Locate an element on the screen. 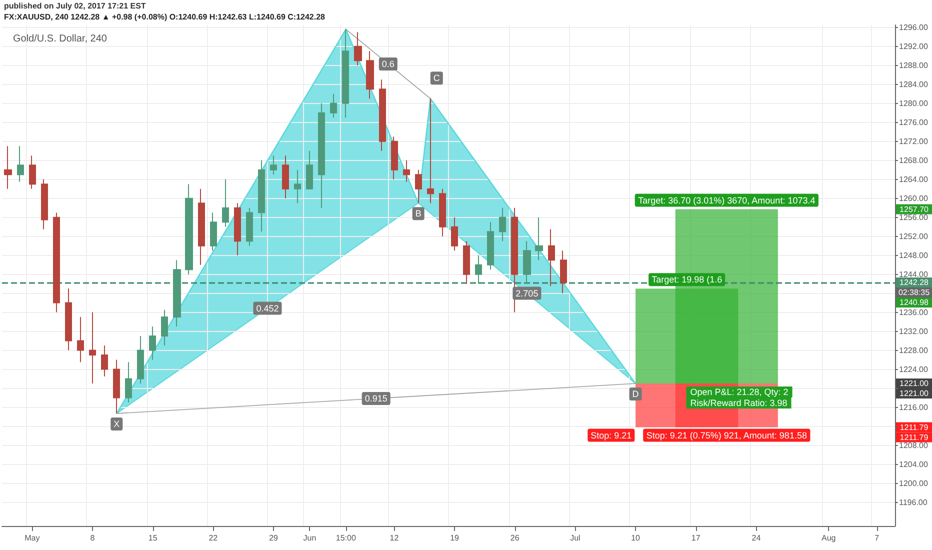 This screenshot has height=550, width=932. y-tick-label: 1232.00 is located at coordinates (913, 331).